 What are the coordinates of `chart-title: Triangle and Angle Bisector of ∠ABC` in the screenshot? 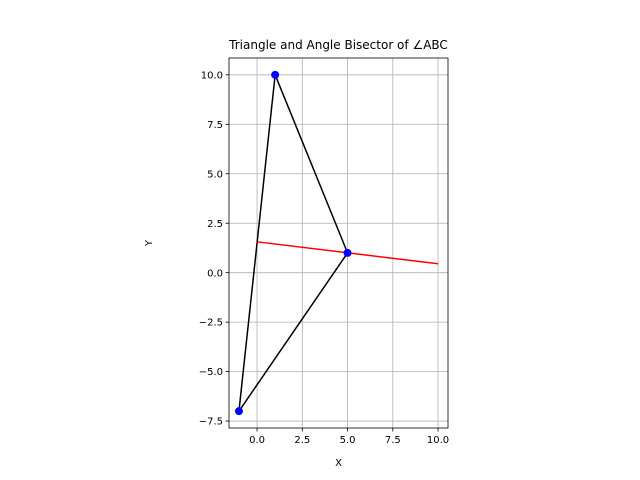 It's located at (338, 45).